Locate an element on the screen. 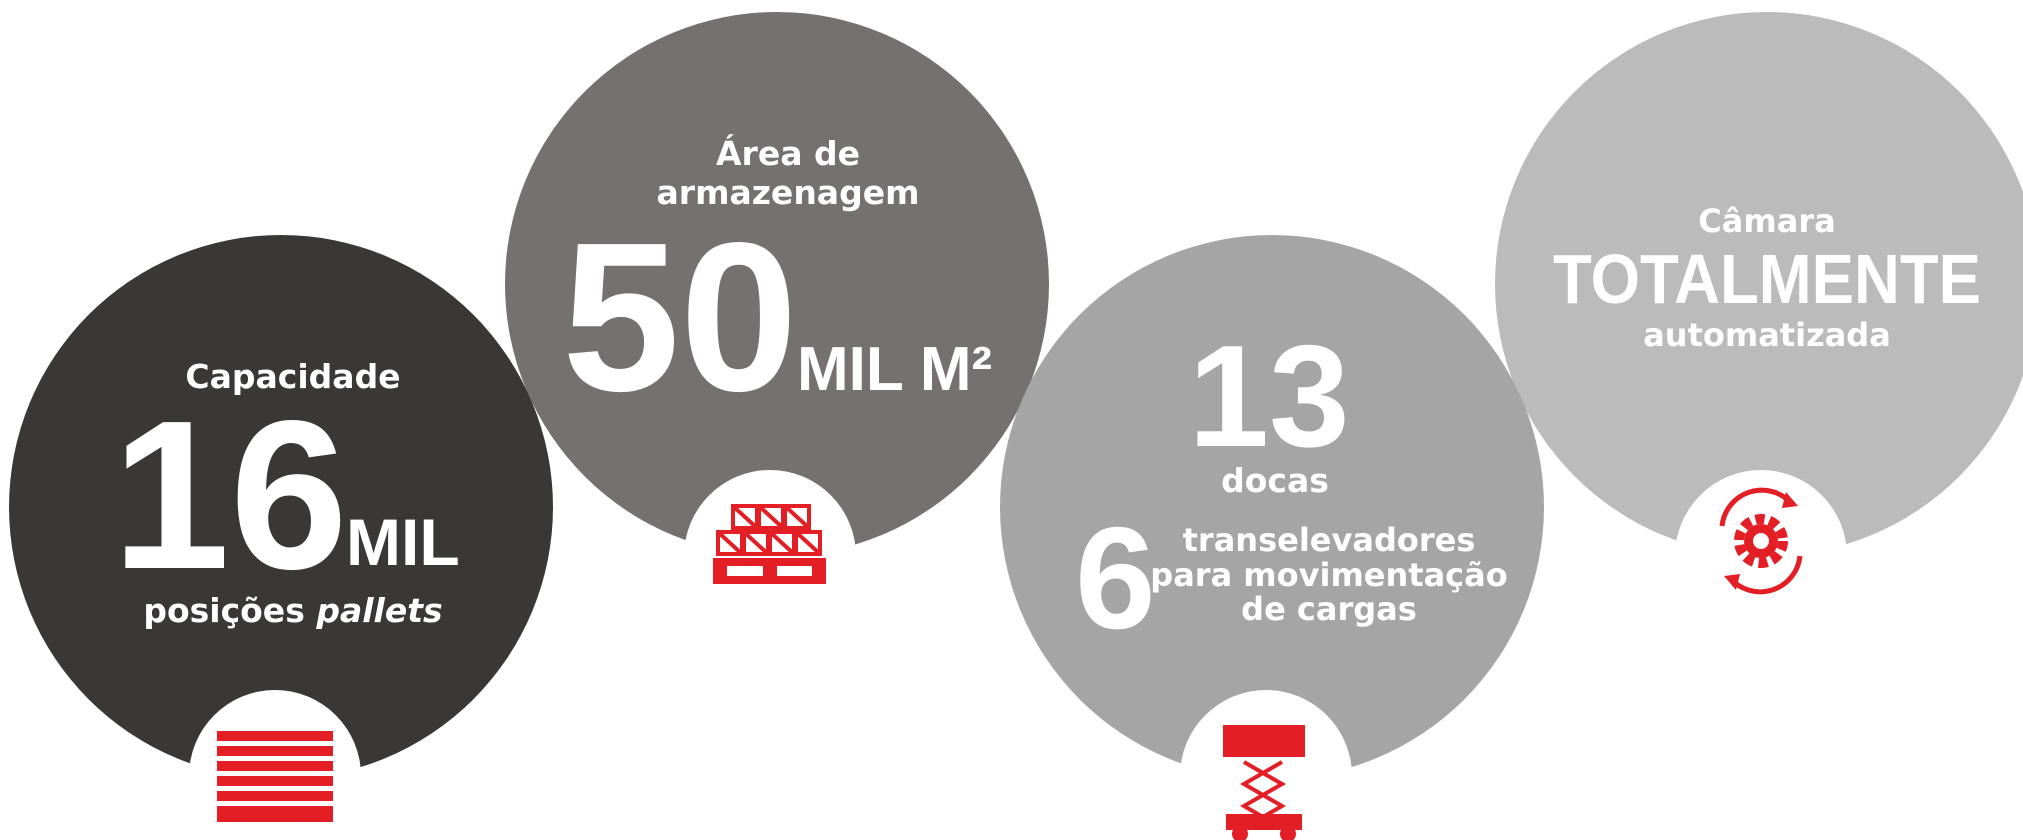 This screenshot has height=840, width=2023. pallet-icon is located at coordinates (275, 776).